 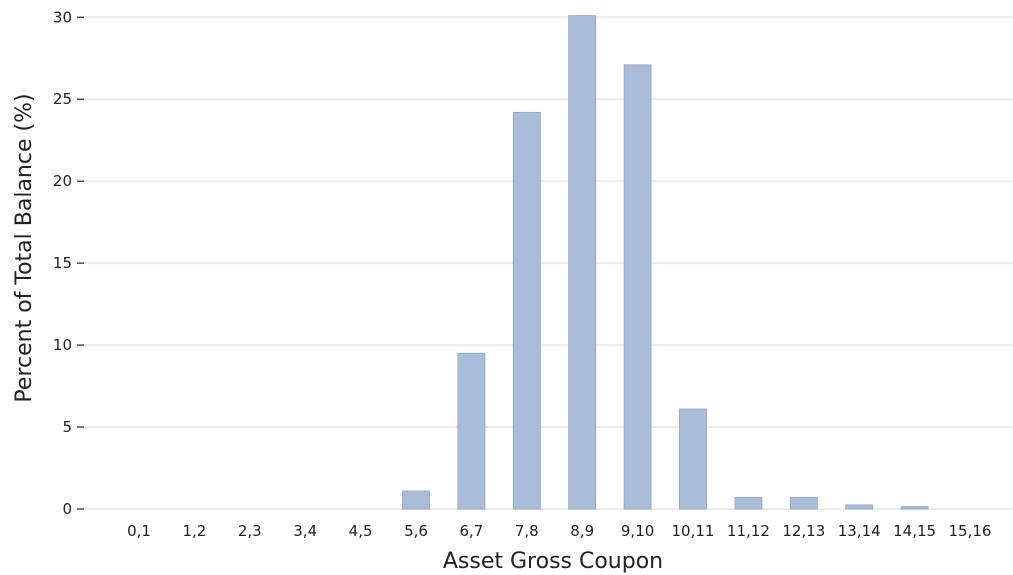 I want to click on x-tick-label: 5,6, so click(x=416, y=531).